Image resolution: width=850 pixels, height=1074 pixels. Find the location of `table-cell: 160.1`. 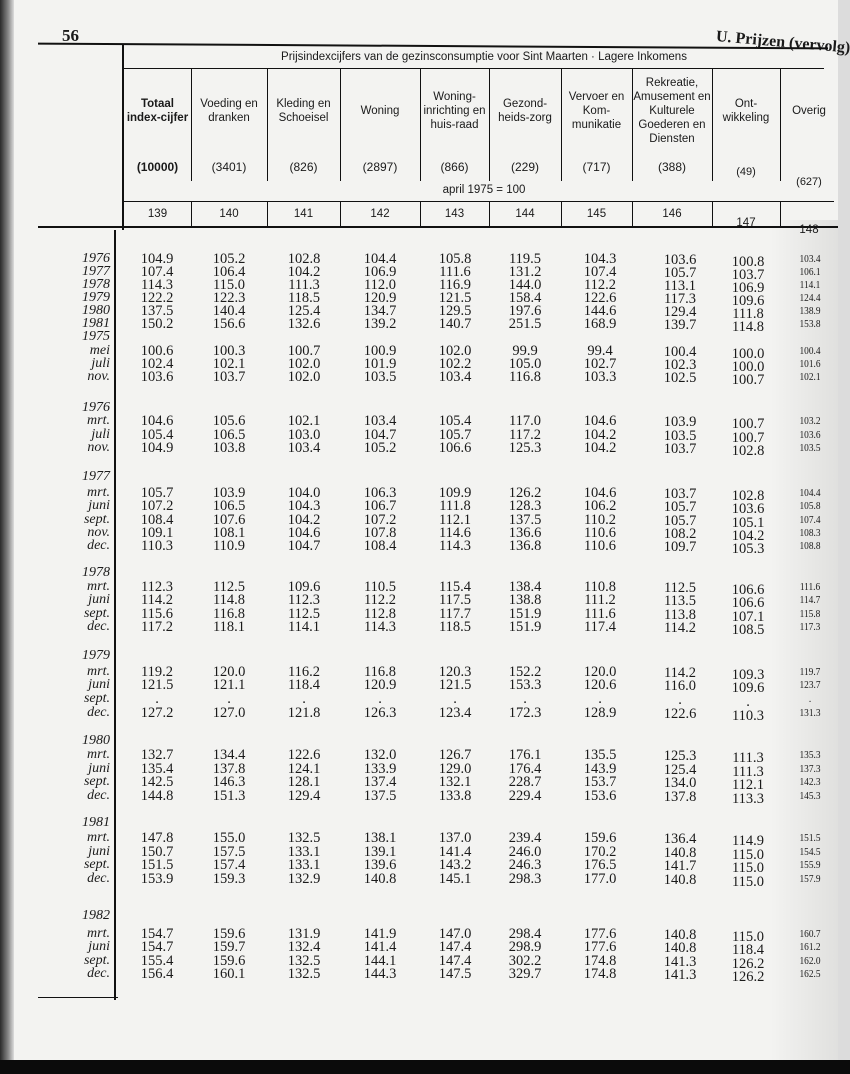

table-cell: 160.1 is located at coordinates (229, 974).